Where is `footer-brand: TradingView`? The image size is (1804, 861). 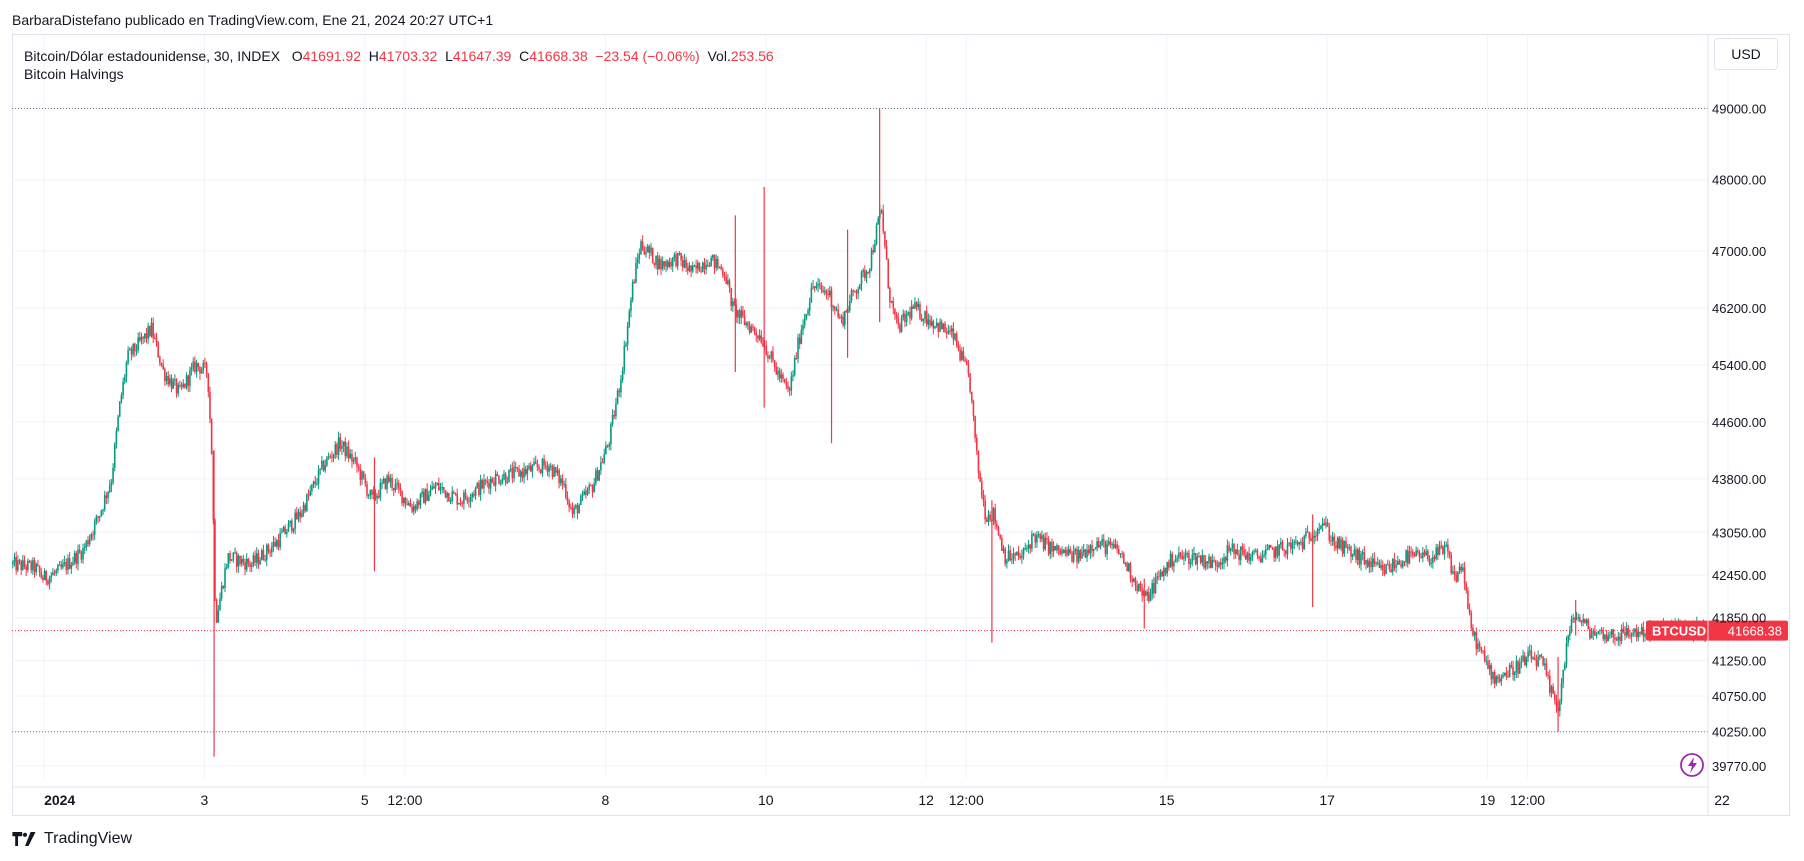 footer-brand: TradingView is located at coordinates (72, 839).